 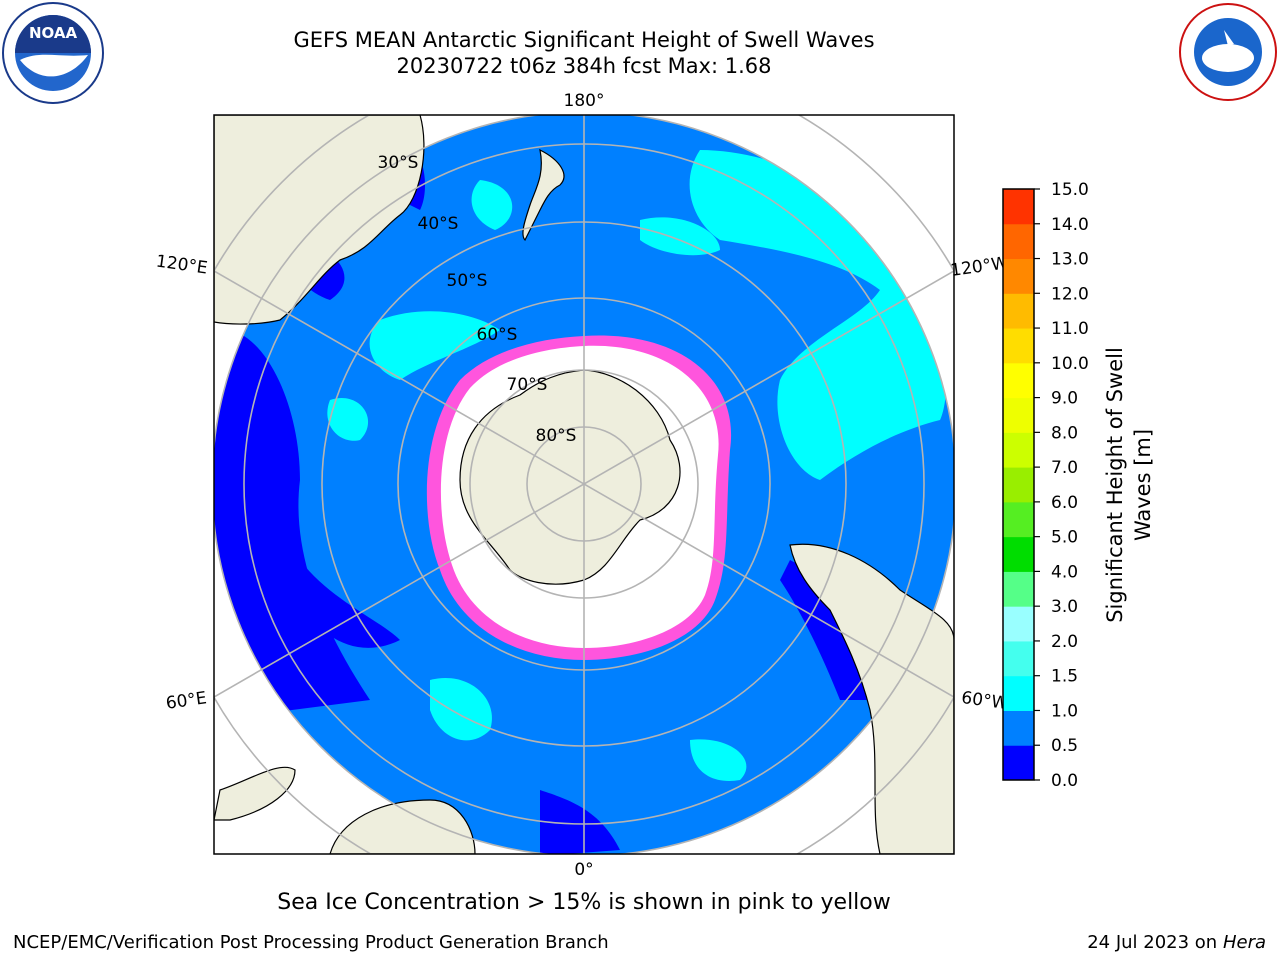 What do you see at coordinates (979, 267) in the screenshot?
I see `lon-label-120w: 120°W` at bounding box center [979, 267].